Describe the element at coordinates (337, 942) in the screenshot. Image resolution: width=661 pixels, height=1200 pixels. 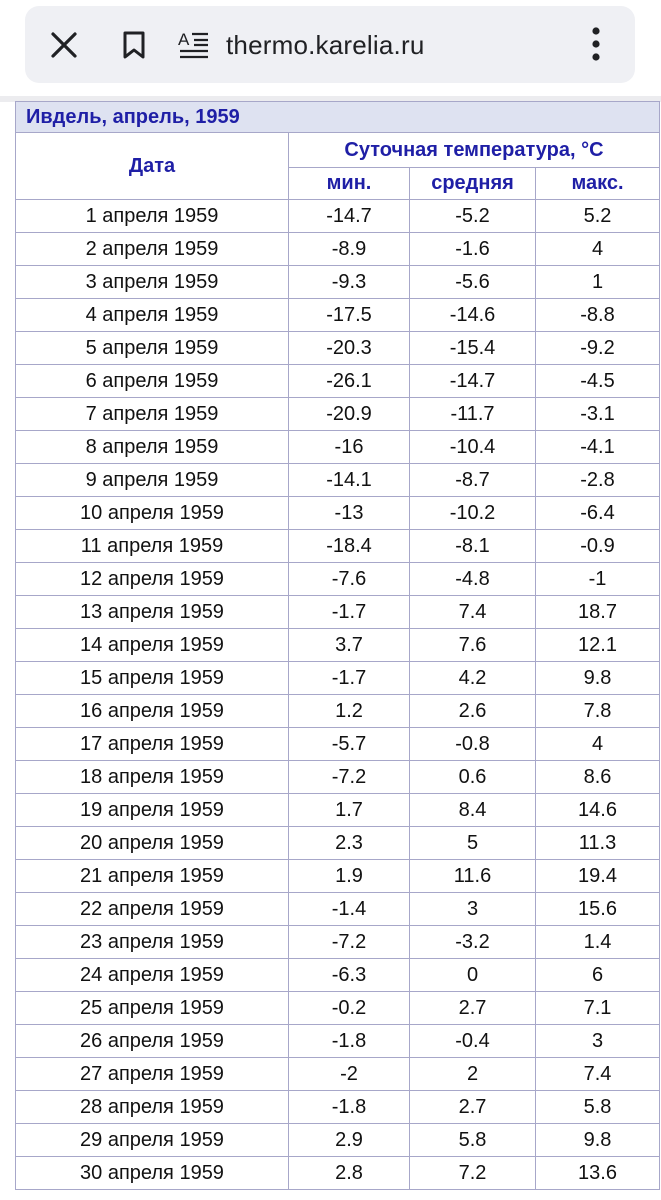
I see `table-row: 23 апреля 1959 -7.2 -3.2 1.4` at that location.